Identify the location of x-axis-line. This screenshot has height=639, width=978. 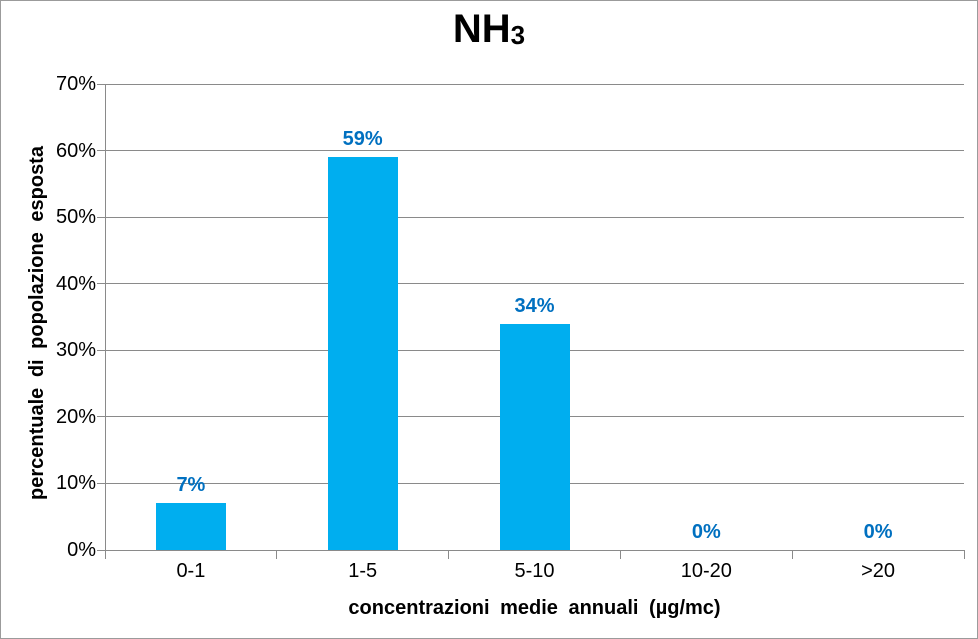
(534, 550).